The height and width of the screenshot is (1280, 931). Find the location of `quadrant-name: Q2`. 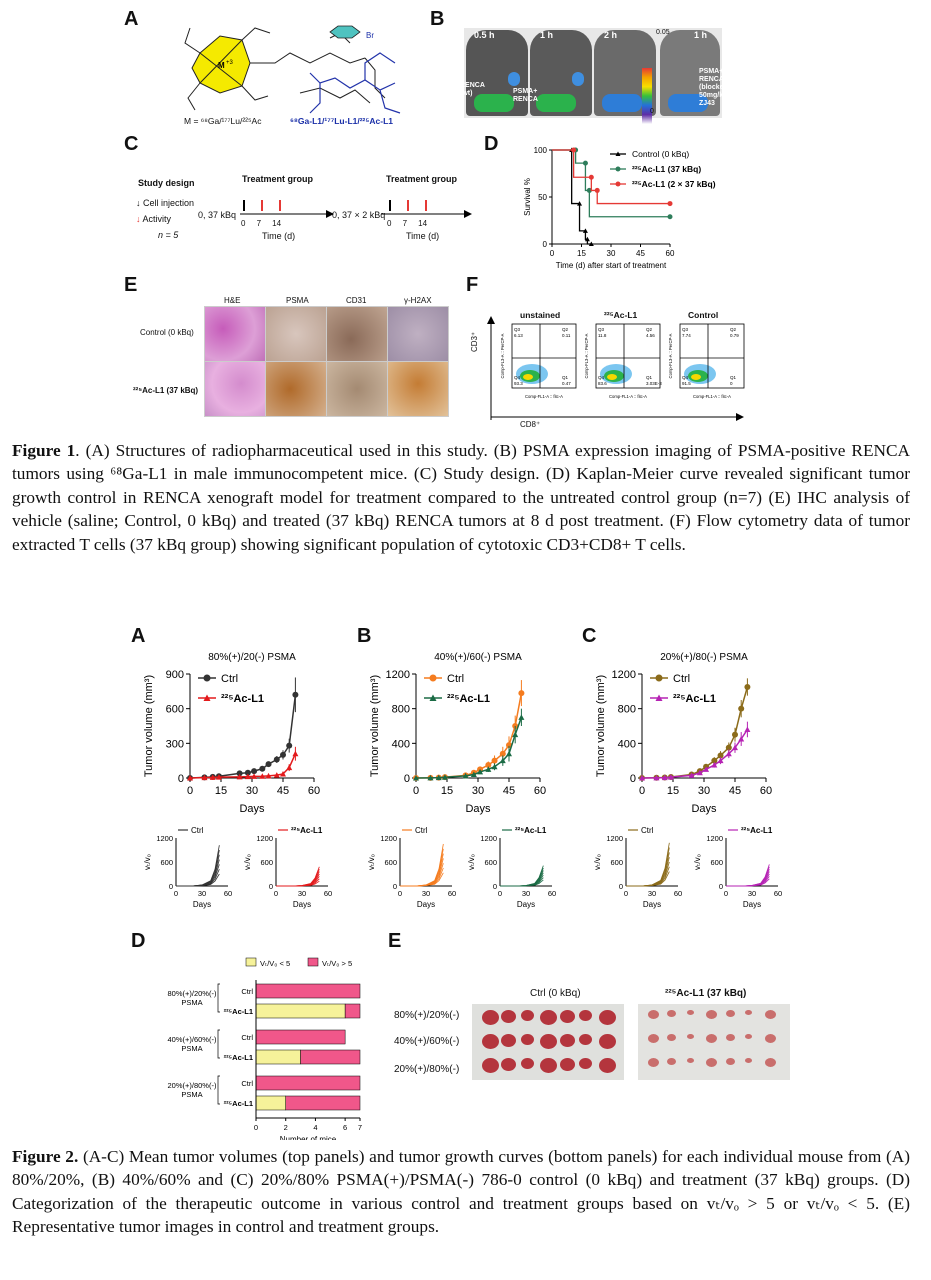

quadrant-name: Q2 is located at coordinates (649, 329).